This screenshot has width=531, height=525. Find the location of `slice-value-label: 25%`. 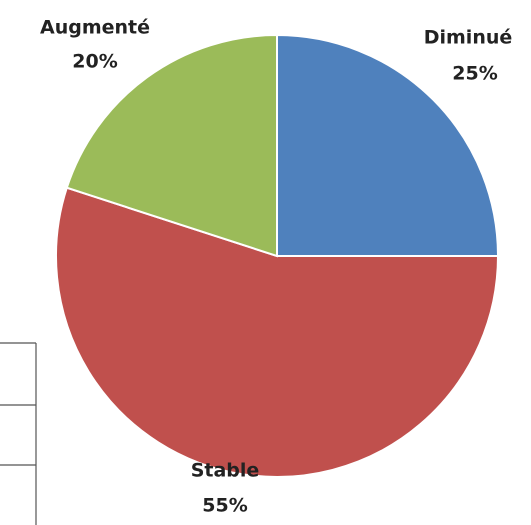

slice-value-label: 25% is located at coordinates (474, 74).